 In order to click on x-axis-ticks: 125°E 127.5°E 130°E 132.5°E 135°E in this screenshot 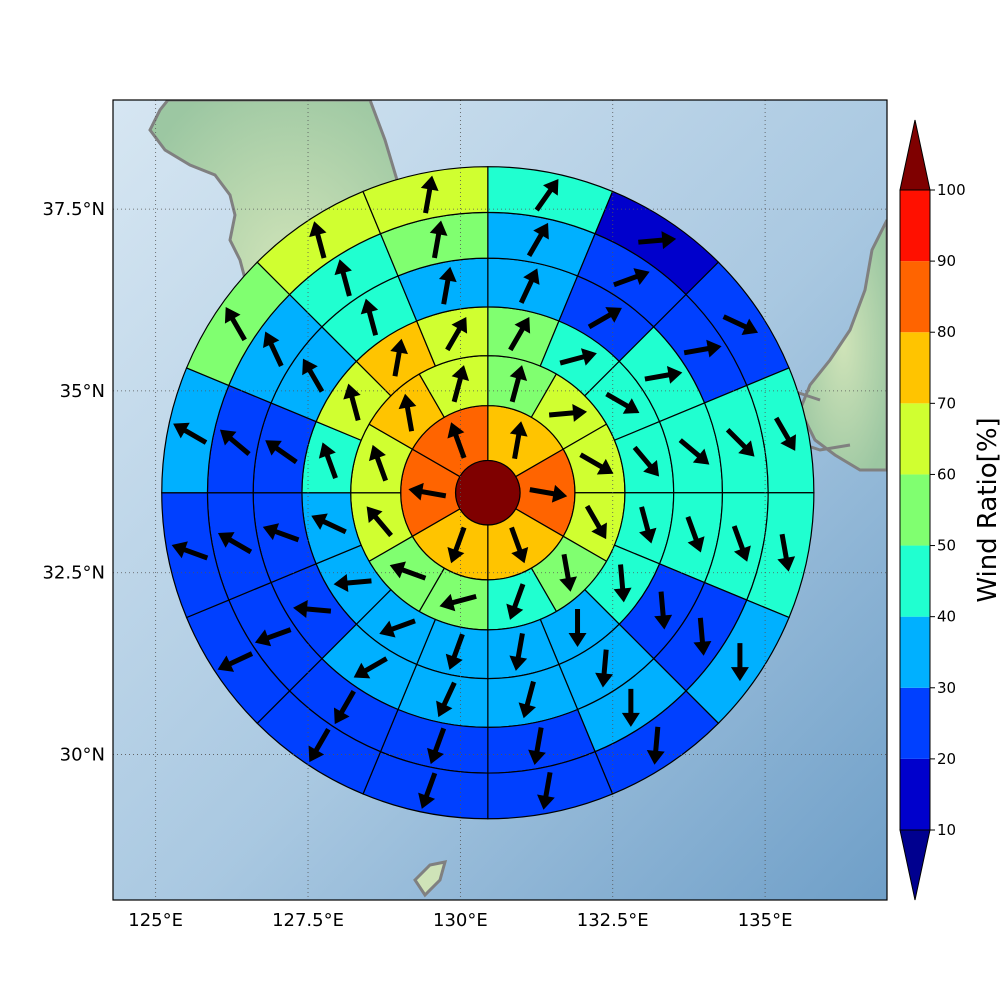, I will do `click(460, 920)`.